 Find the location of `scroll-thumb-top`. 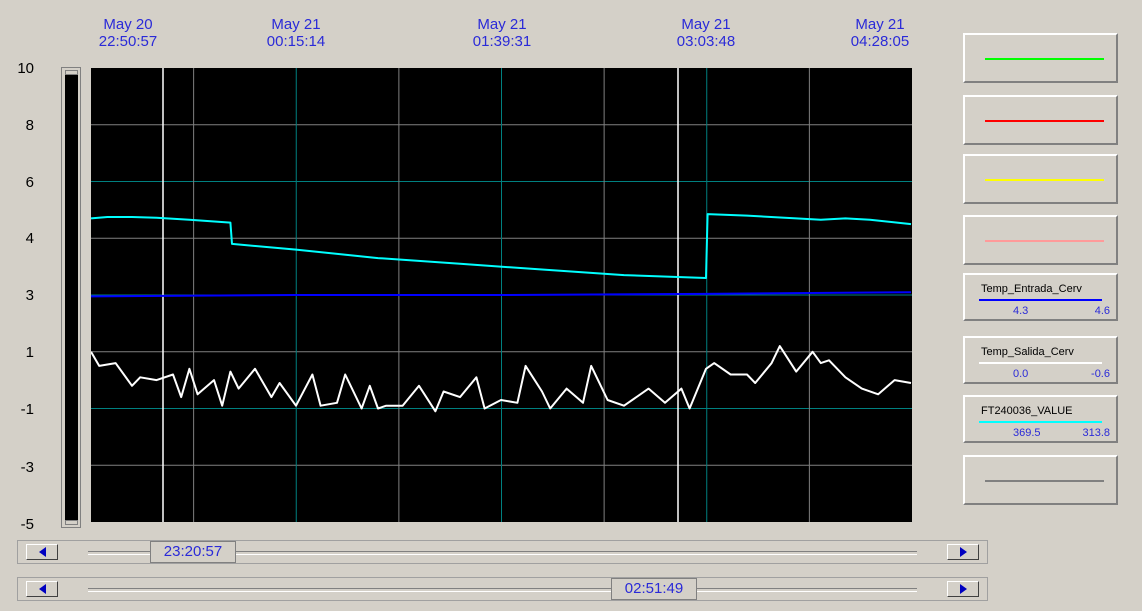

scroll-thumb-top is located at coordinates (71, 72).